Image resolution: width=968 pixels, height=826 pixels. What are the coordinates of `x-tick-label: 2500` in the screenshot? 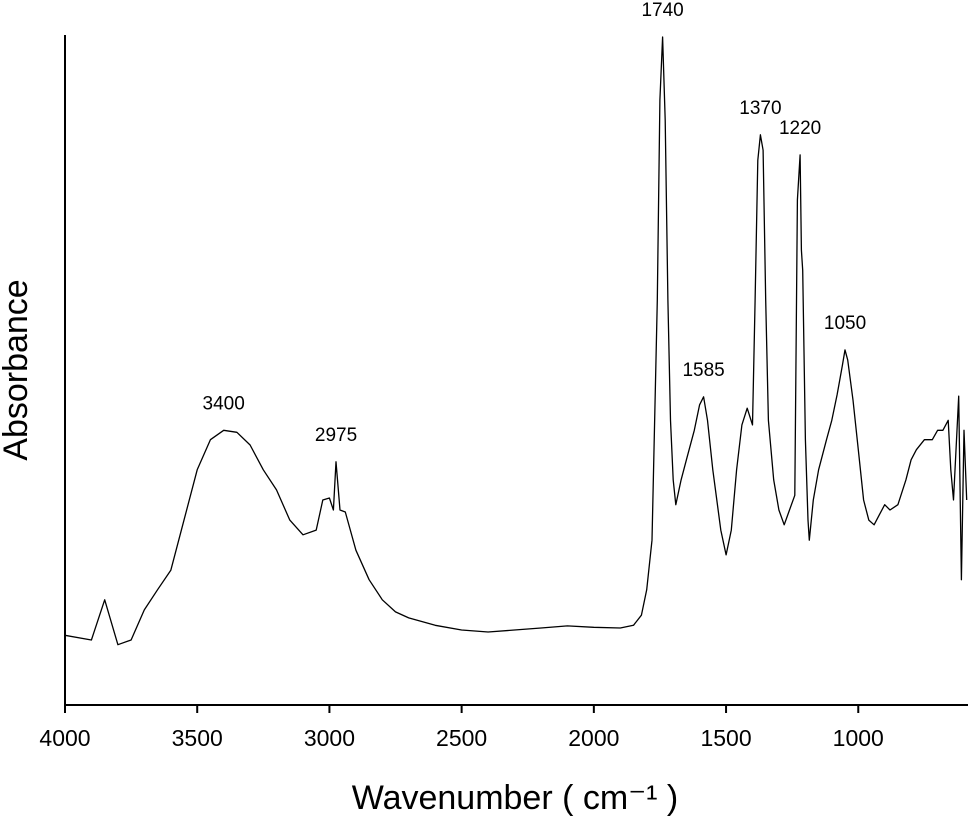 It's located at (461, 738).